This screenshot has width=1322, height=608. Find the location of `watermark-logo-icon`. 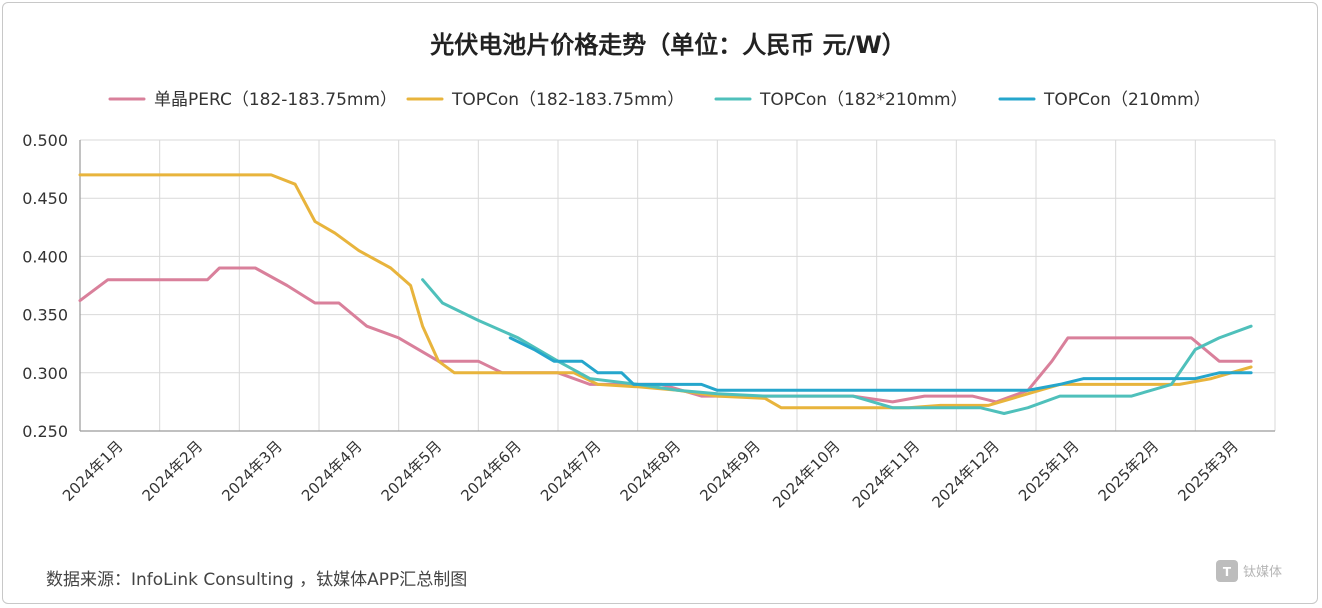

watermark-logo-icon is located at coordinates (1227, 571).